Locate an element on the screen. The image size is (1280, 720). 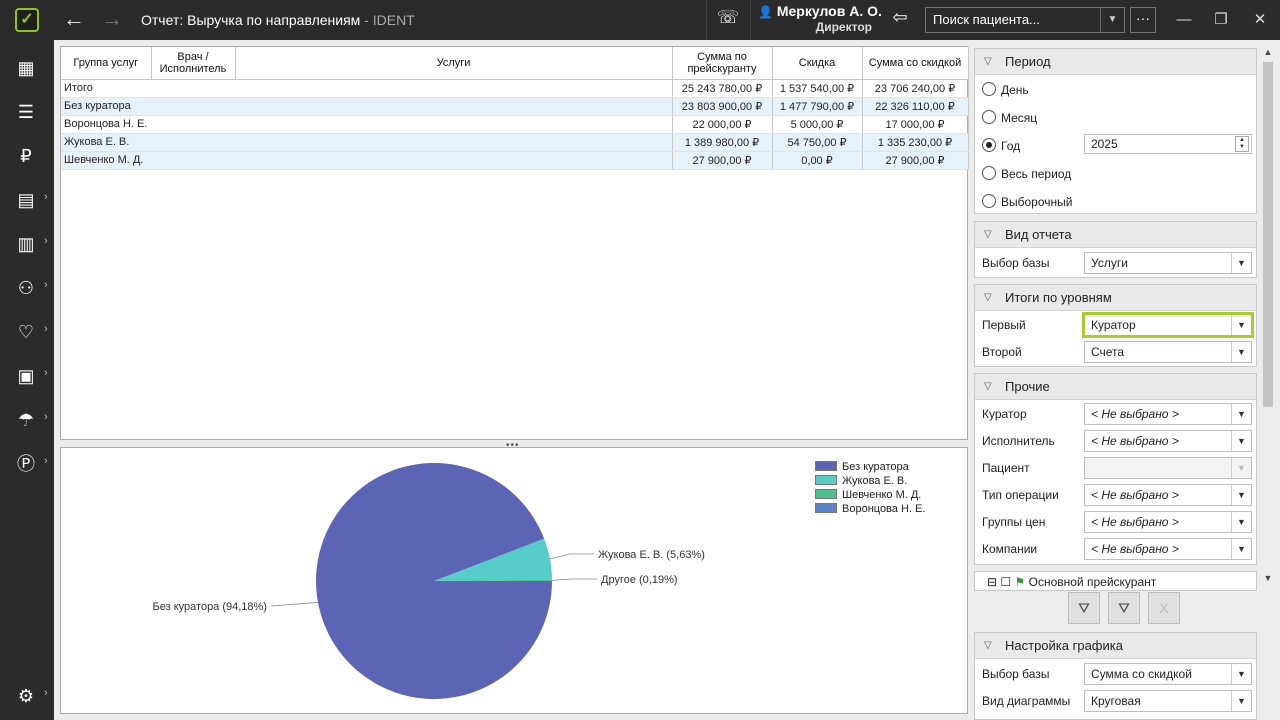
column-header: Группа услуг is located at coordinates (106, 63).